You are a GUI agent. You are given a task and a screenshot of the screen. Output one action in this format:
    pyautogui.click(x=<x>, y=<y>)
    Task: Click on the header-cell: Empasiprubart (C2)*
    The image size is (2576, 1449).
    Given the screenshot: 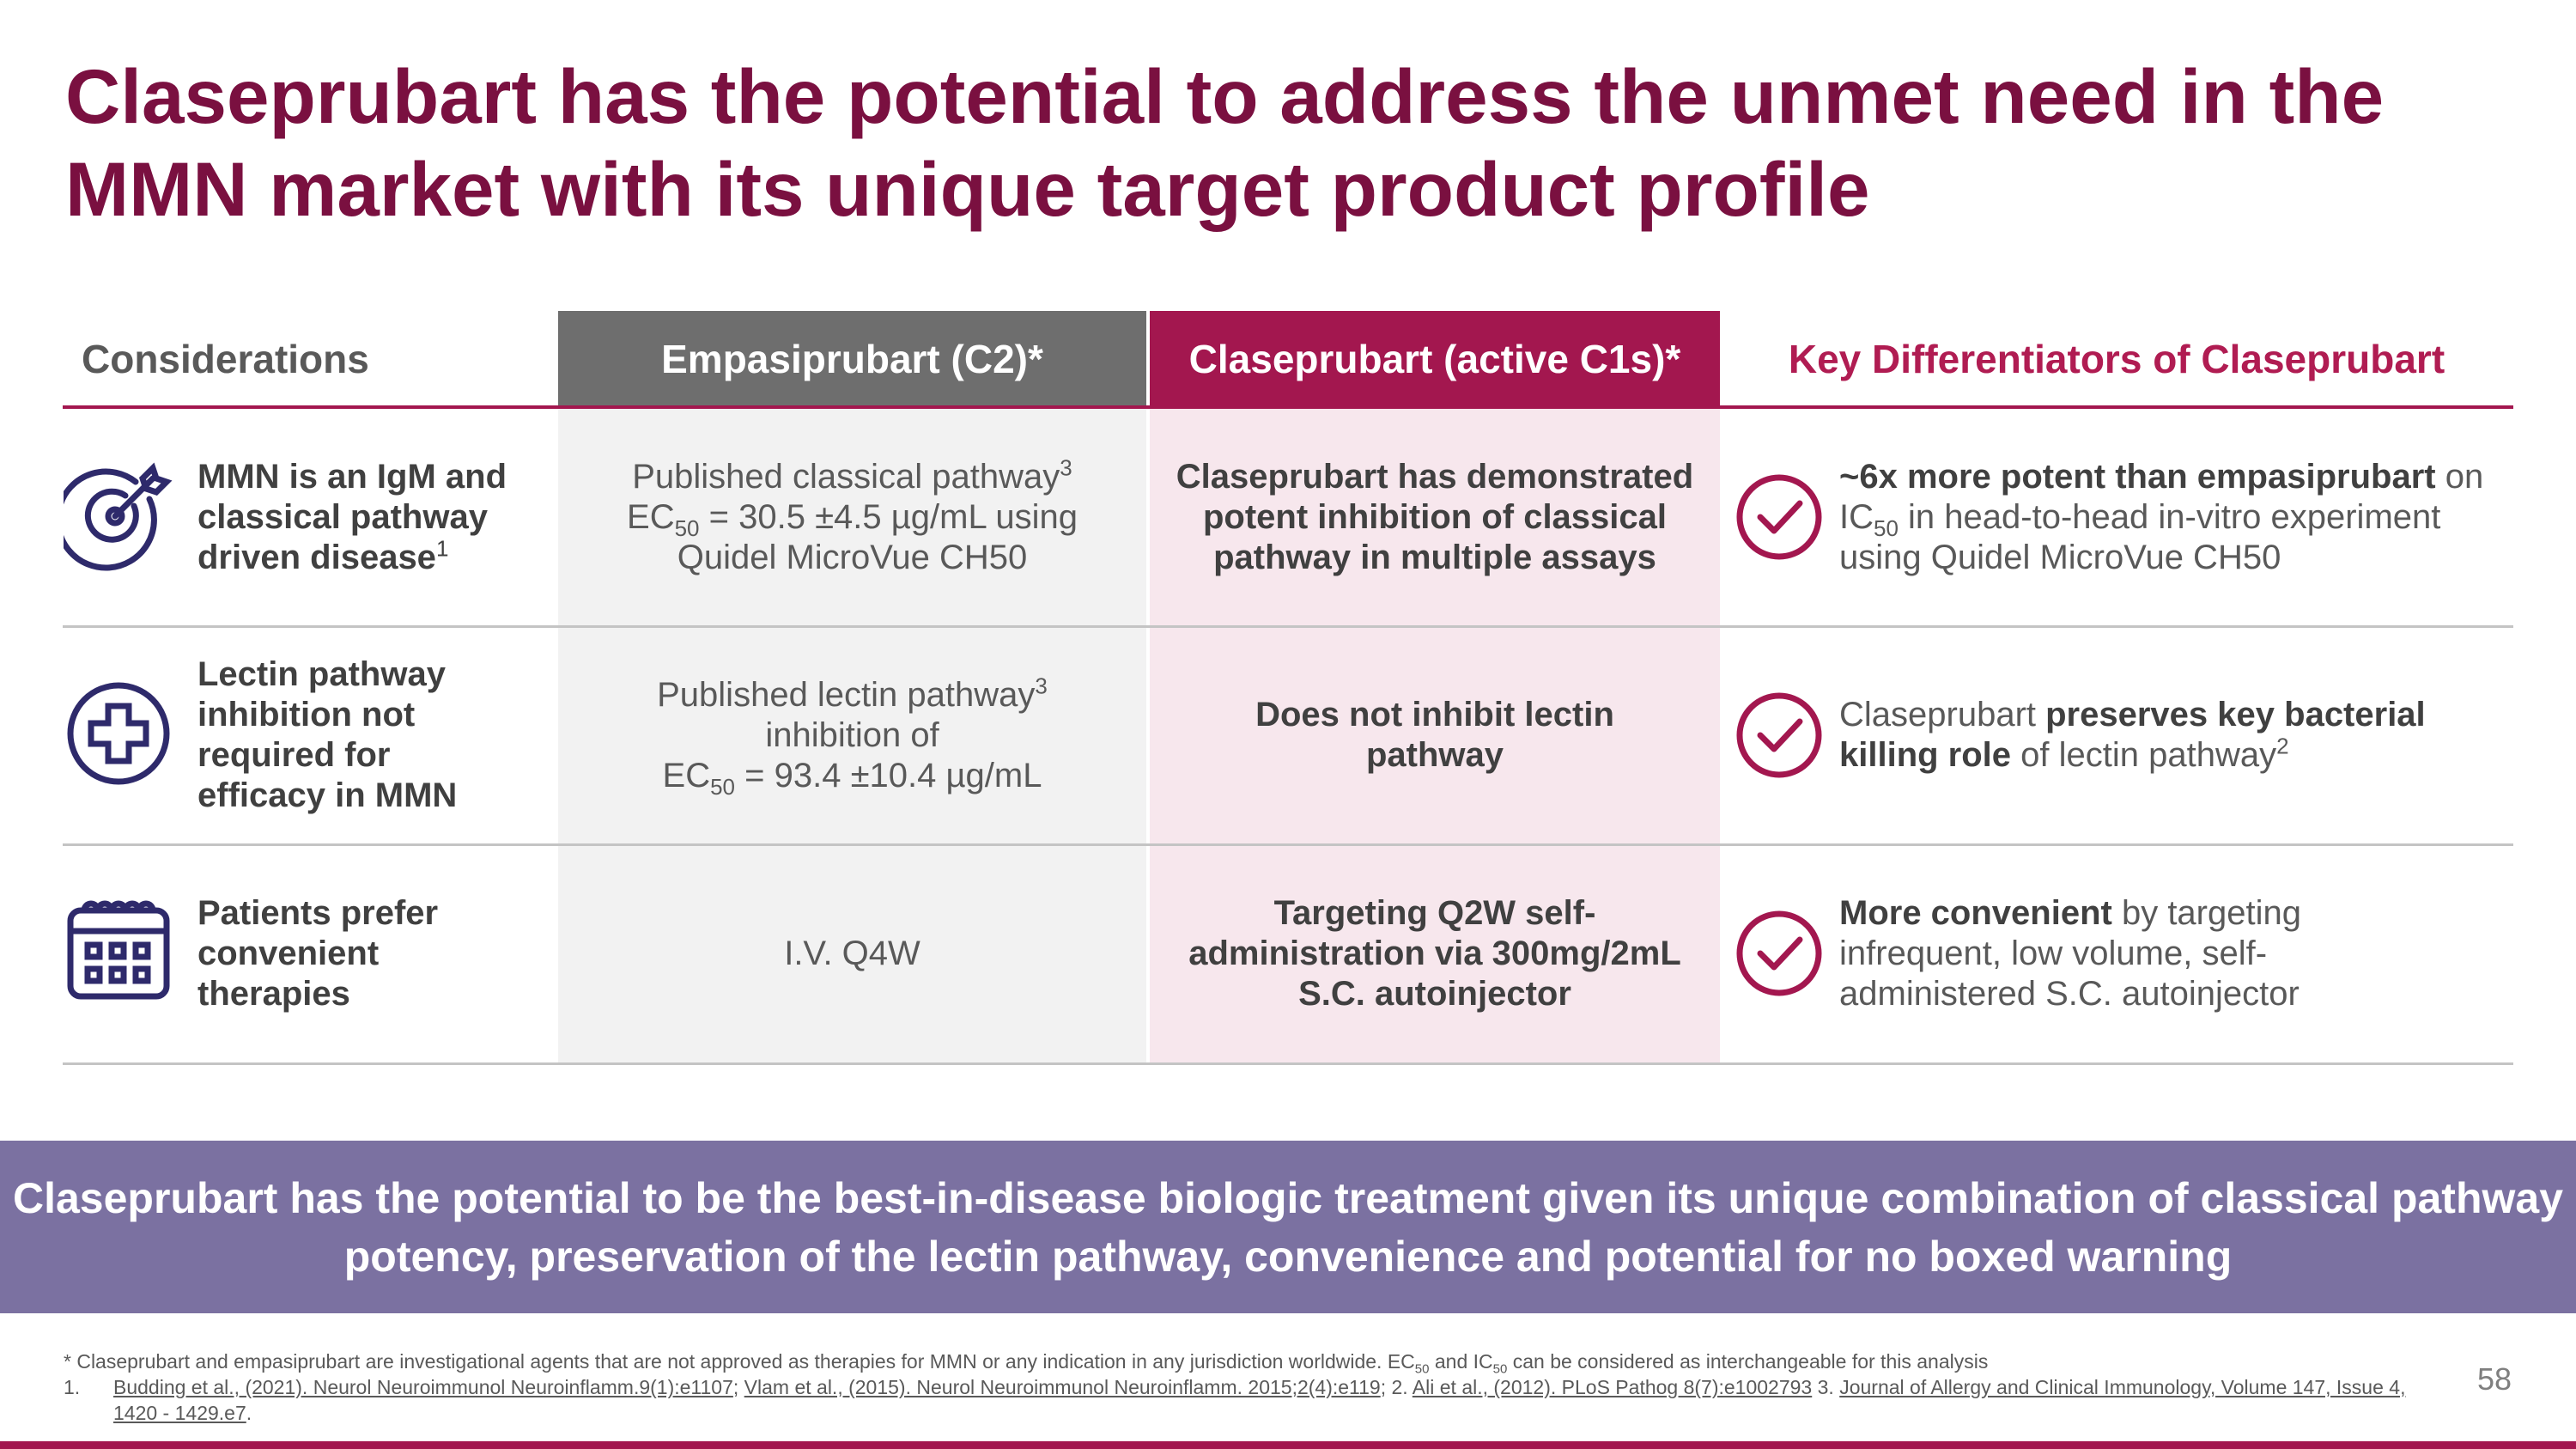 What is the action you would take?
    pyautogui.click(x=852, y=358)
    